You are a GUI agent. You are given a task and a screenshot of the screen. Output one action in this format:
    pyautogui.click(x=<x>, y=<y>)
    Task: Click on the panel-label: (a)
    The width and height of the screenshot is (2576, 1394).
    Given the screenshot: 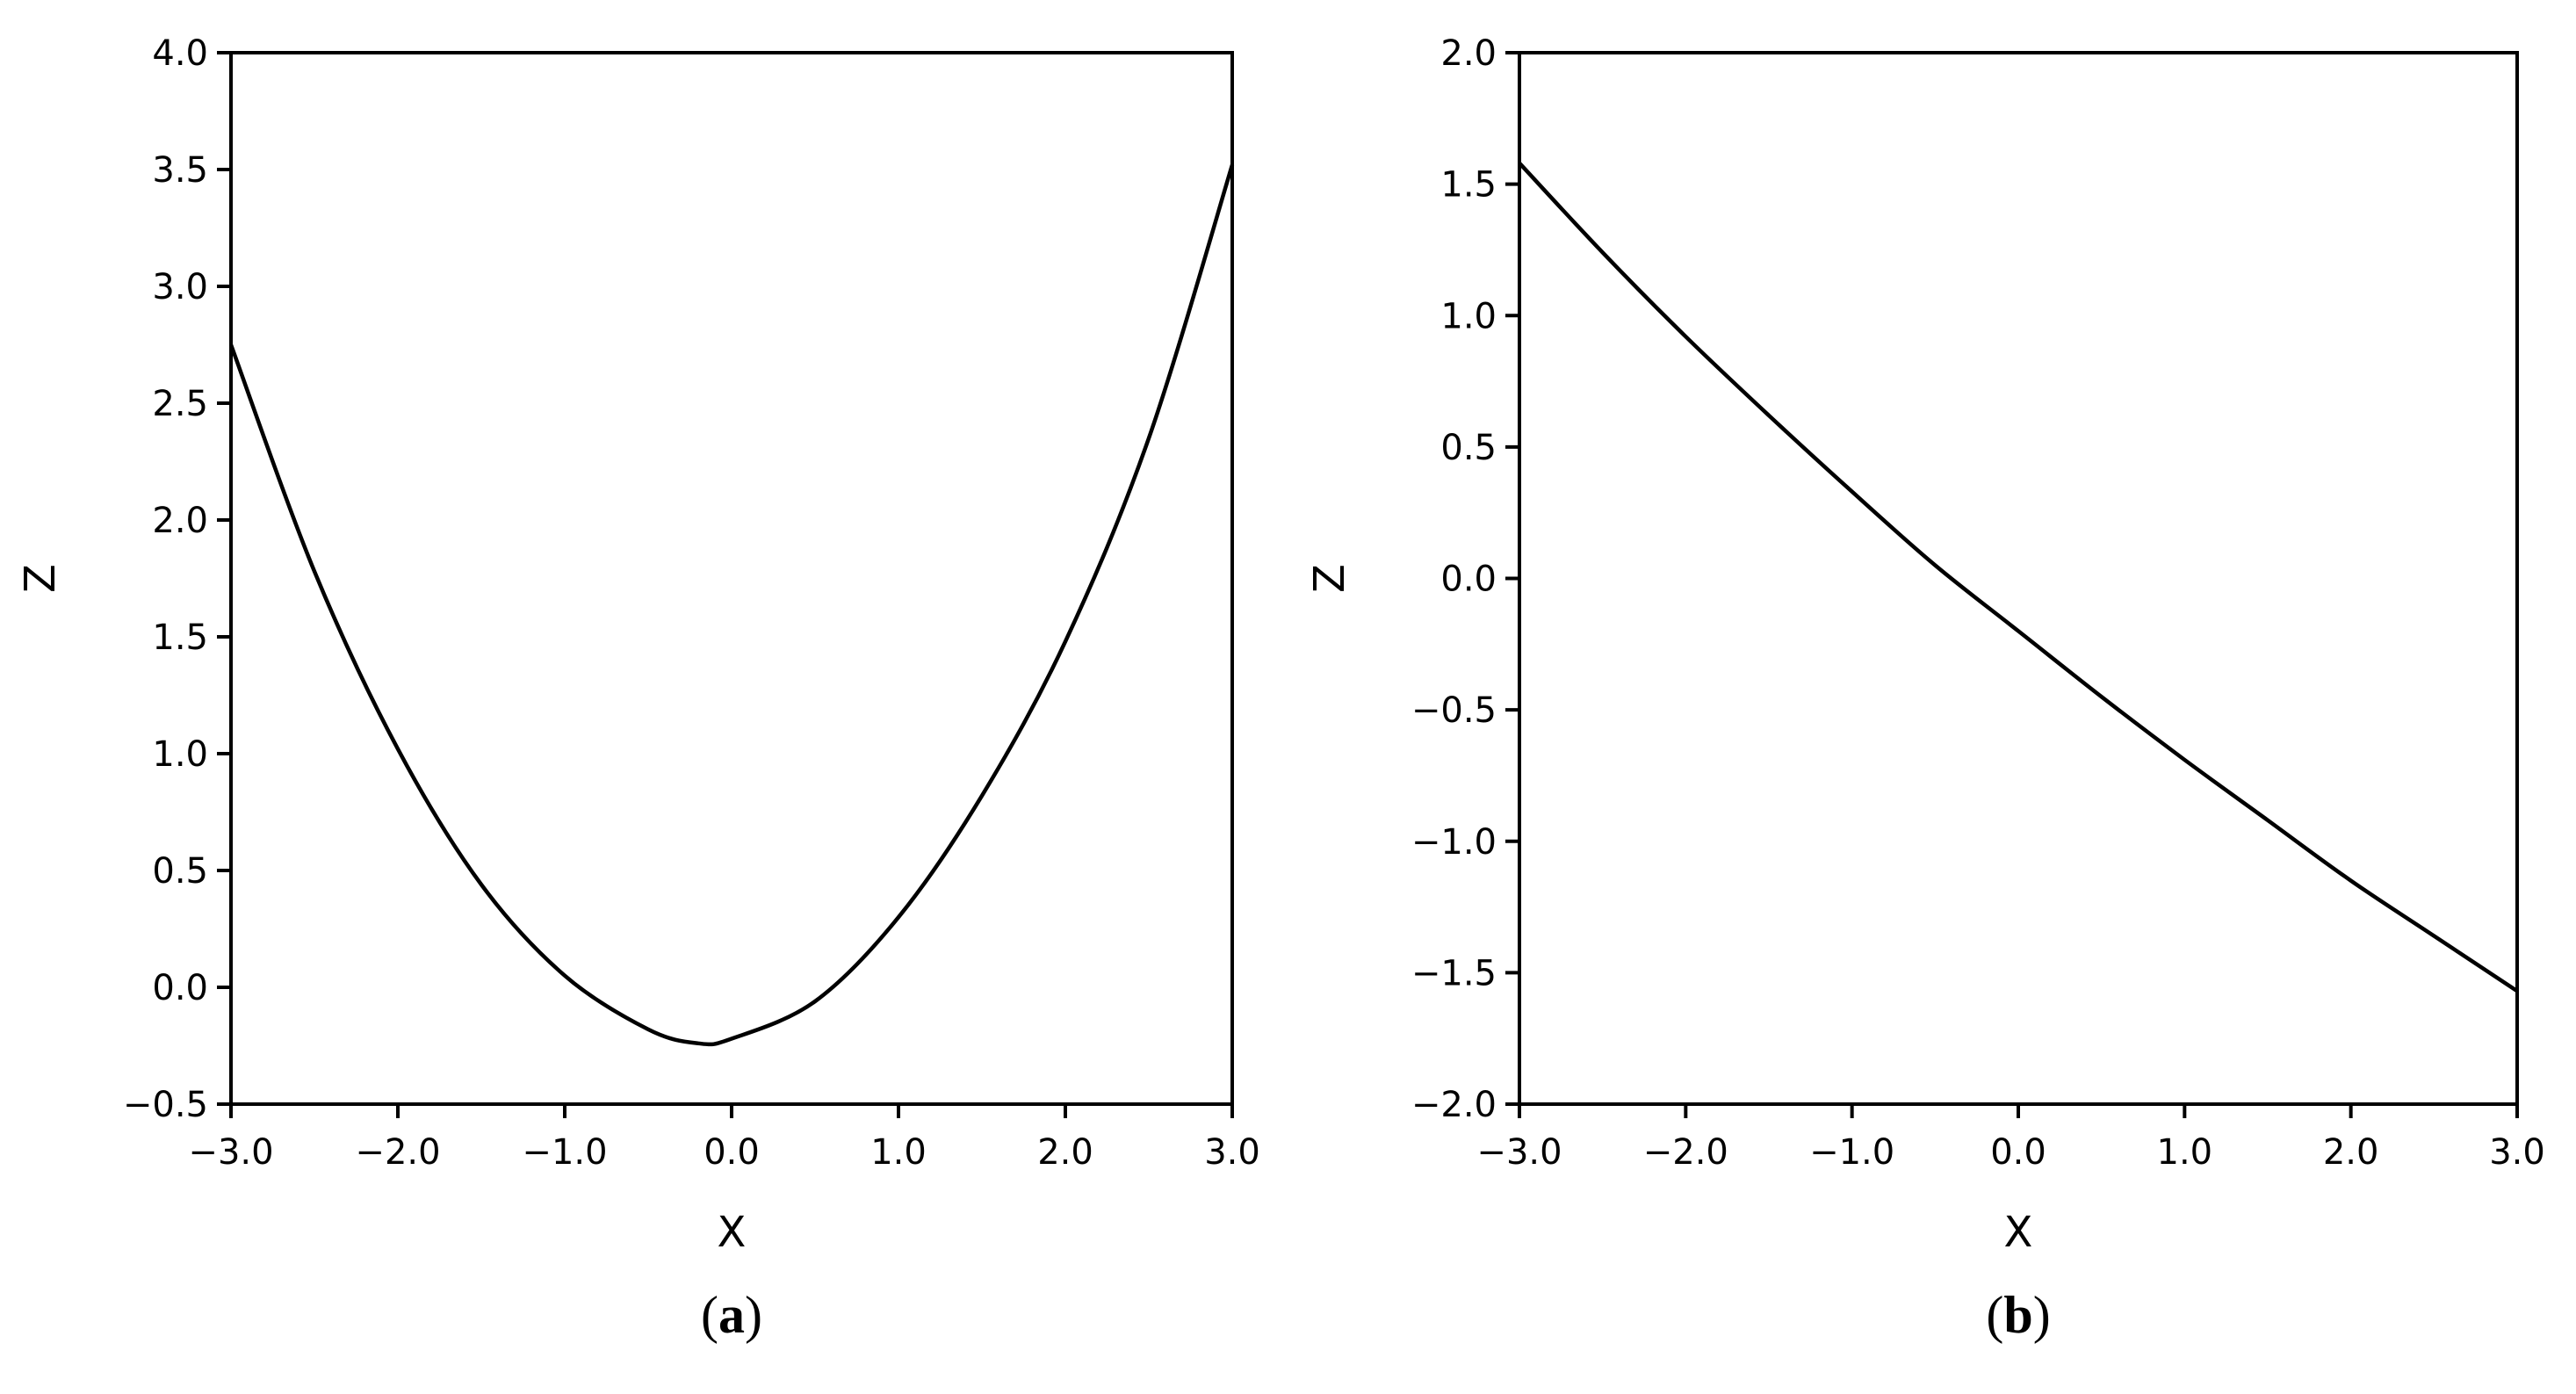 What is the action you would take?
    pyautogui.click(x=731, y=1315)
    